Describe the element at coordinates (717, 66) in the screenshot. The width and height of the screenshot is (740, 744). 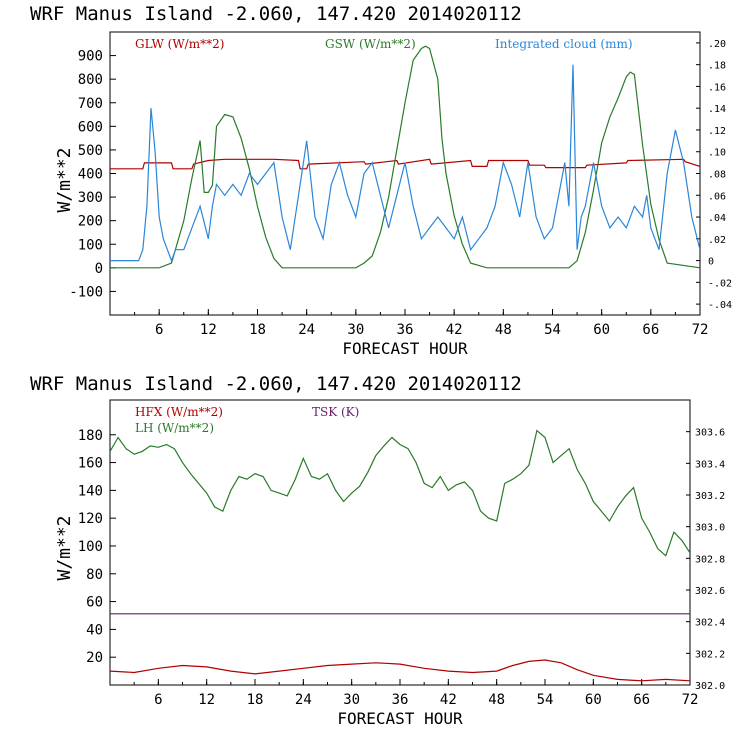
I see `y2-tick-label: .18` at that location.